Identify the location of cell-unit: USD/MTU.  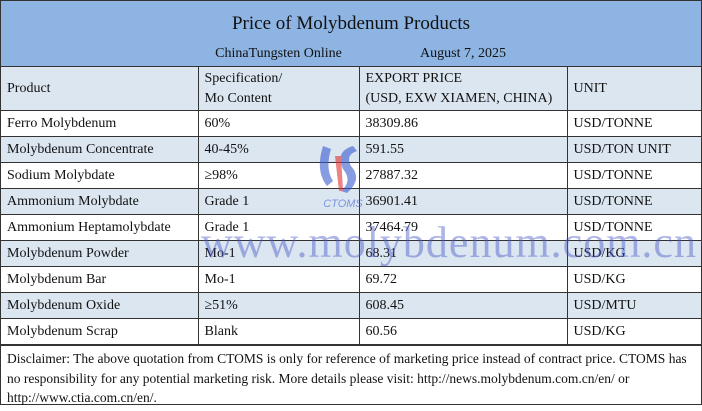
(633, 305).